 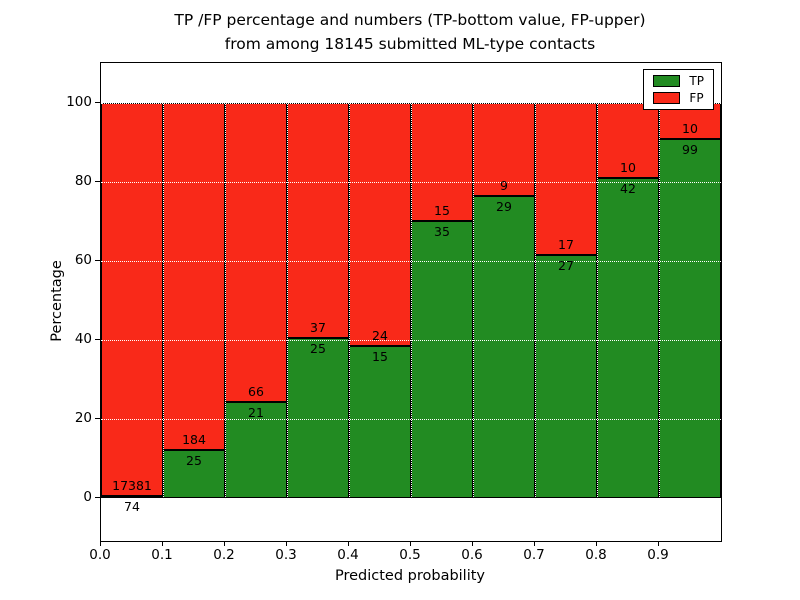 What do you see at coordinates (380, 356) in the screenshot?
I see `tp-count-label: 15` at bounding box center [380, 356].